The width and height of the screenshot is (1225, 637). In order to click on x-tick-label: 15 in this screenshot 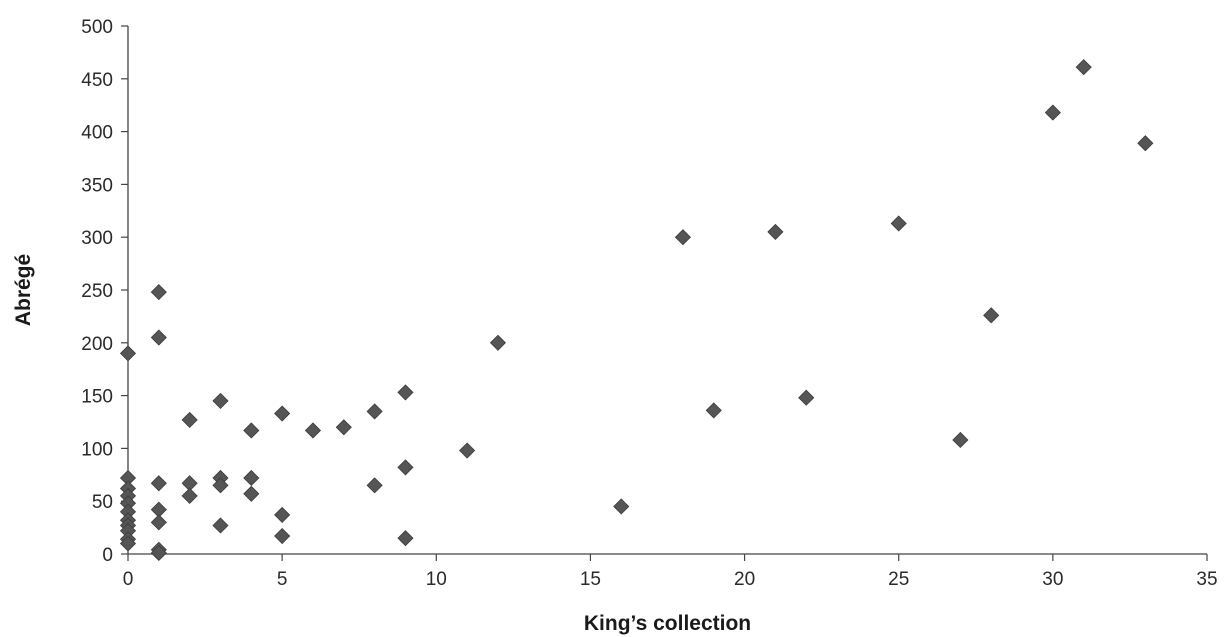, I will do `click(590, 579)`.